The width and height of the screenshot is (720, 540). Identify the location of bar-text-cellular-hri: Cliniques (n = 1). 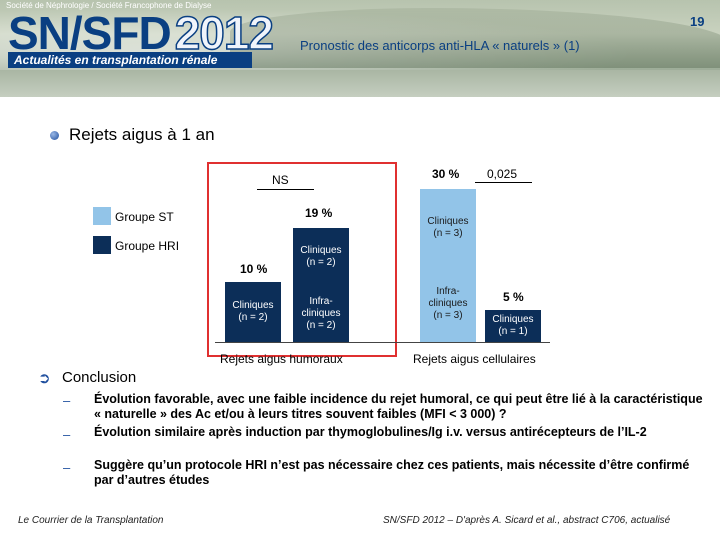
(513, 325).